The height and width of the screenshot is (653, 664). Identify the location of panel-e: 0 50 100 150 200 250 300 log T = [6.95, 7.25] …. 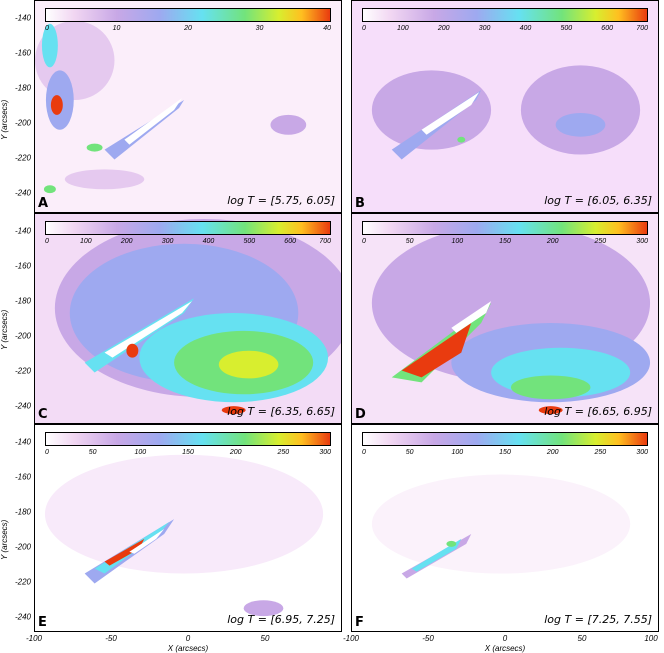
(188, 528).